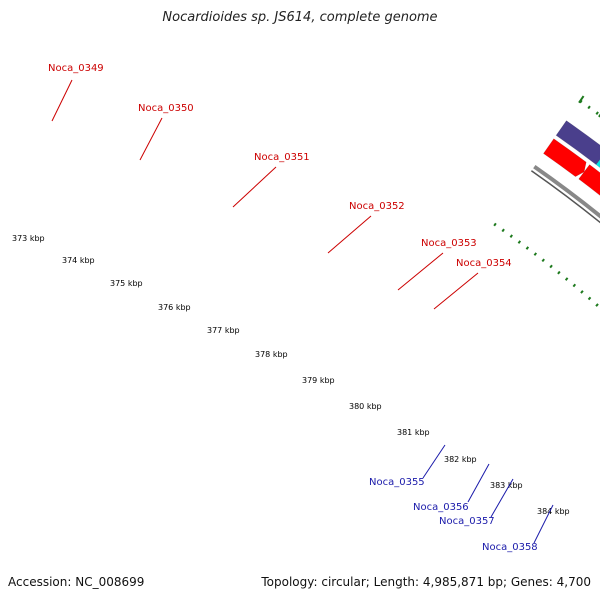  What do you see at coordinates (28, 238) in the screenshot?
I see `kbp-tick-label: 373 kbp` at bounding box center [28, 238].